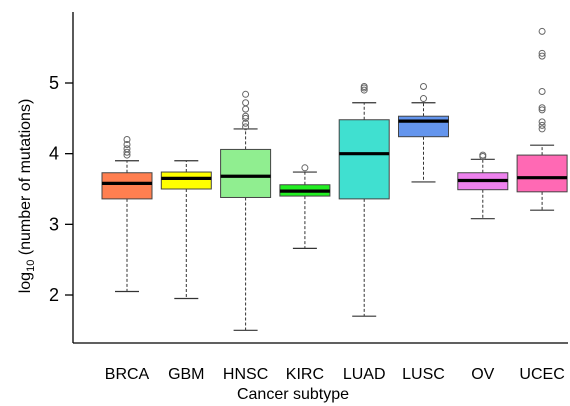 The image size is (570, 406). I want to click on category-label-hnsc: HNSC, so click(245, 374).